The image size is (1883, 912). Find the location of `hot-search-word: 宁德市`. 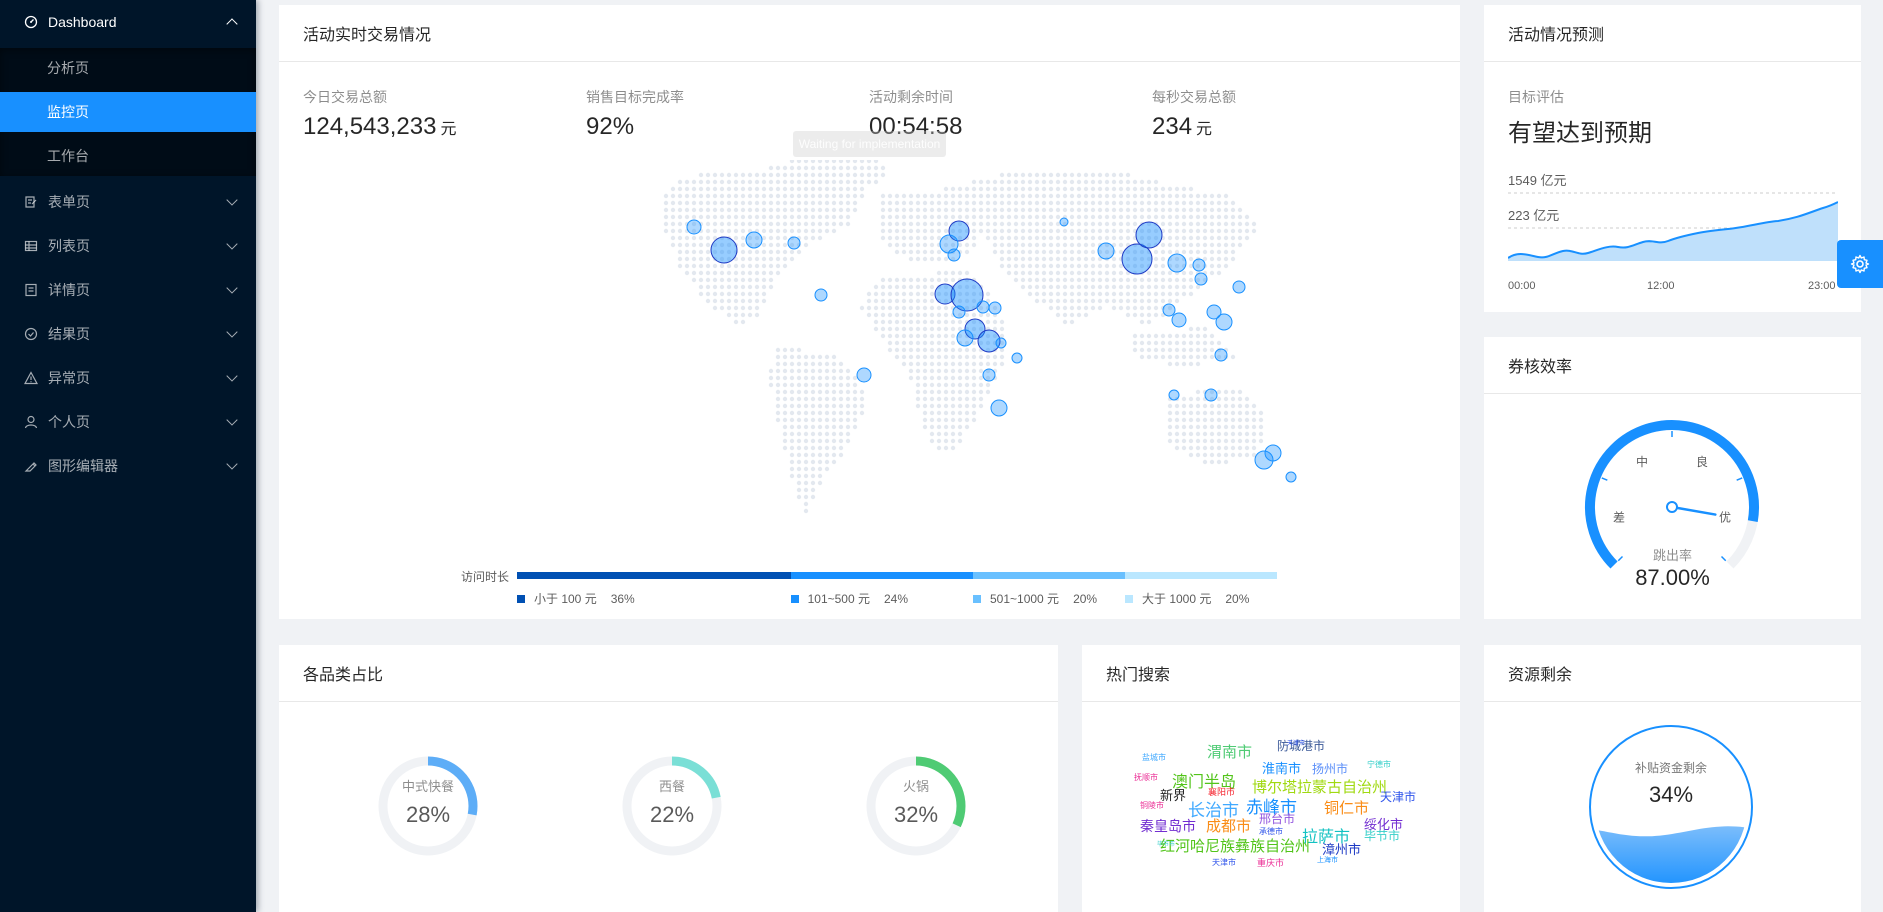

hot-search-word: 宁德市 is located at coordinates (1379, 764).